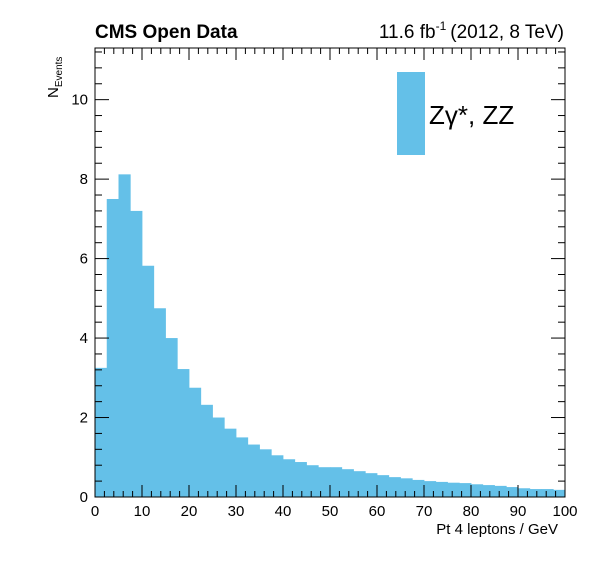 The height and width of the screenshot is (572, 596). Describe the element at coordinates (189, 511) in the screenshot. I see `x-tick-label: 20` at that location.